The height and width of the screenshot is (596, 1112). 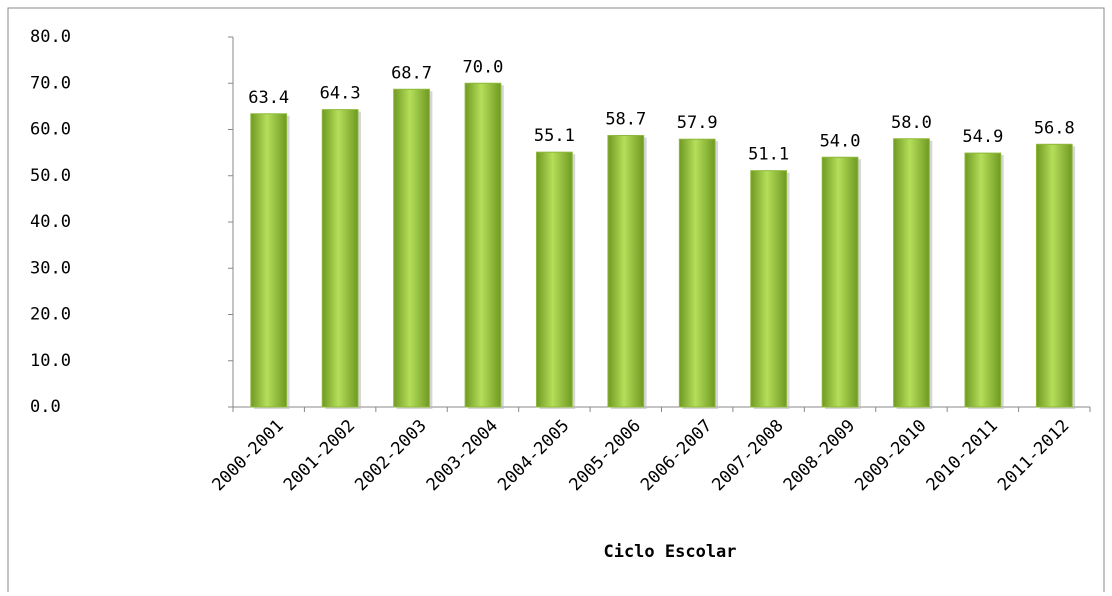 I want to click on data-label: 63.4, so click(x=268, y=98).